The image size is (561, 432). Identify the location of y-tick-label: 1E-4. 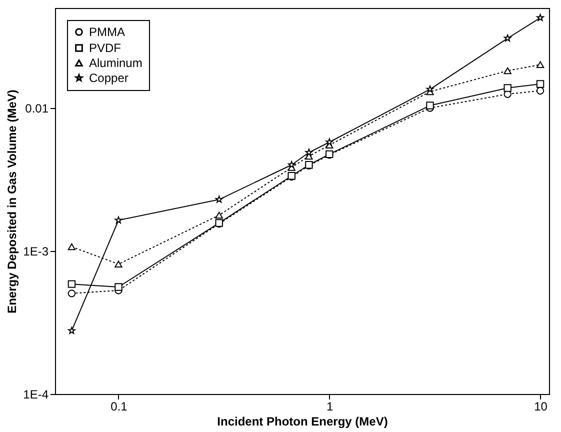
(36, 395).